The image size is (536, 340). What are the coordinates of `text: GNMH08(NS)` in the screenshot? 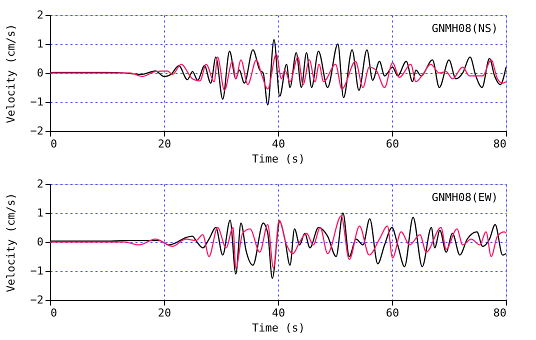 It's located at (465, 28).